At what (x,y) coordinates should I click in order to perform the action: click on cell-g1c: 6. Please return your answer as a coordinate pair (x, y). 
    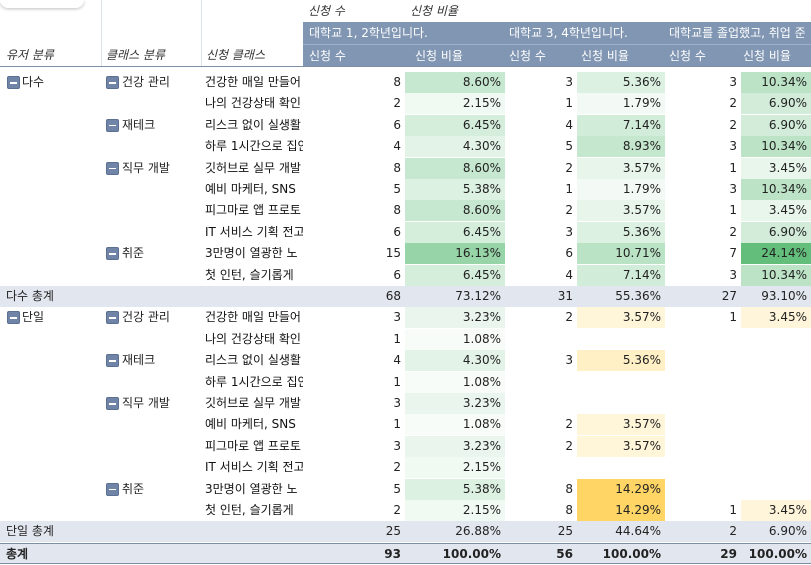
    Looking at the image, I should click on (397, 124).